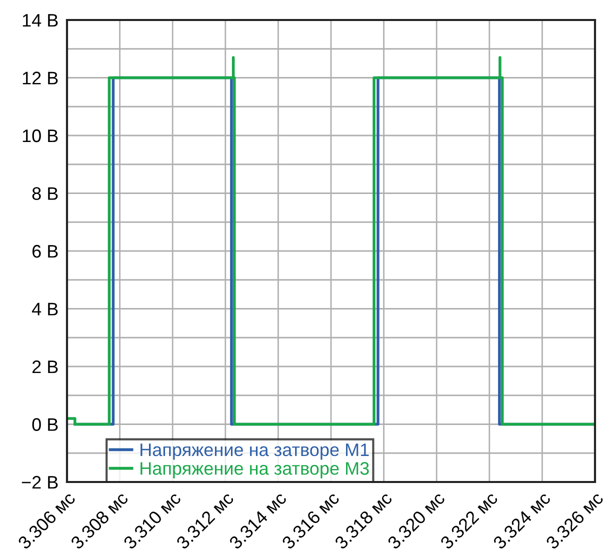 The width and height of the screenshot is (604, 560). Describe the element at coordinates (45, 309) in the screenshot. I see `y-tick-label: 4 В` at that location.